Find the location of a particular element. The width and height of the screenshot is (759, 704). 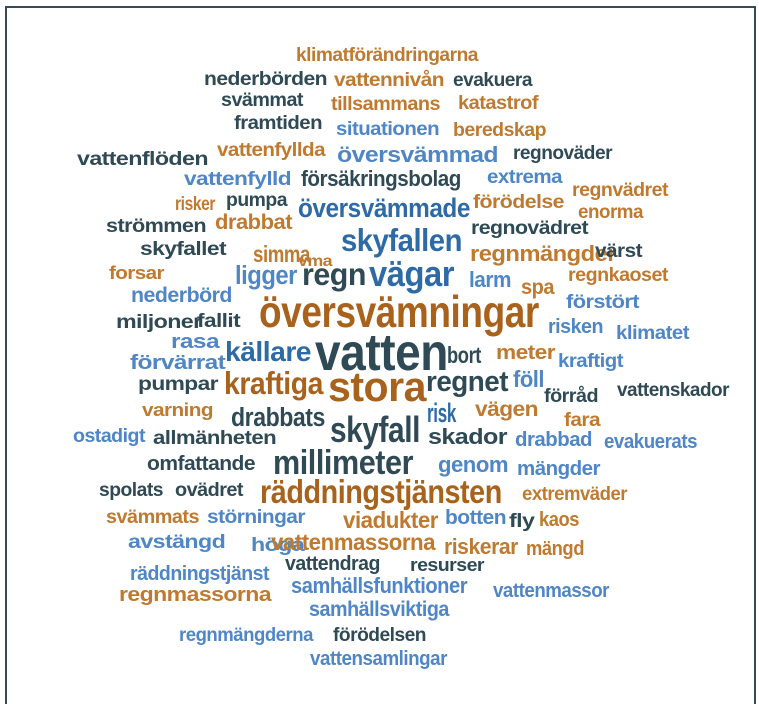

word-vattenfyllda: vattenfyllda is located at coordinates (271, 150).